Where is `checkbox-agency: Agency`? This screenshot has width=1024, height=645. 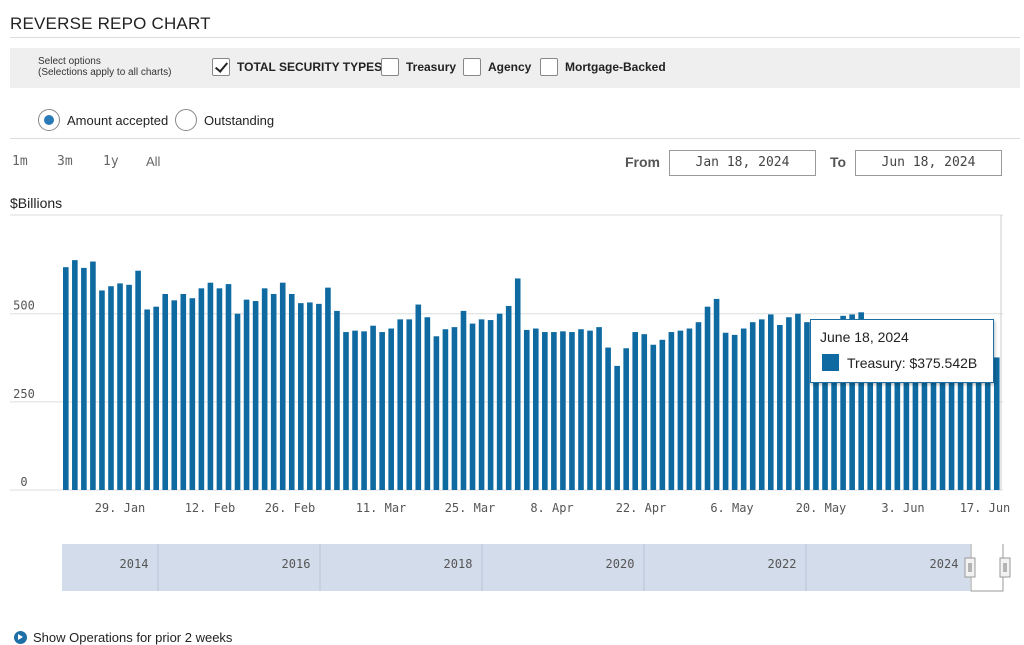
checkbox-agency: Agency is located at coordinates (497, 67).